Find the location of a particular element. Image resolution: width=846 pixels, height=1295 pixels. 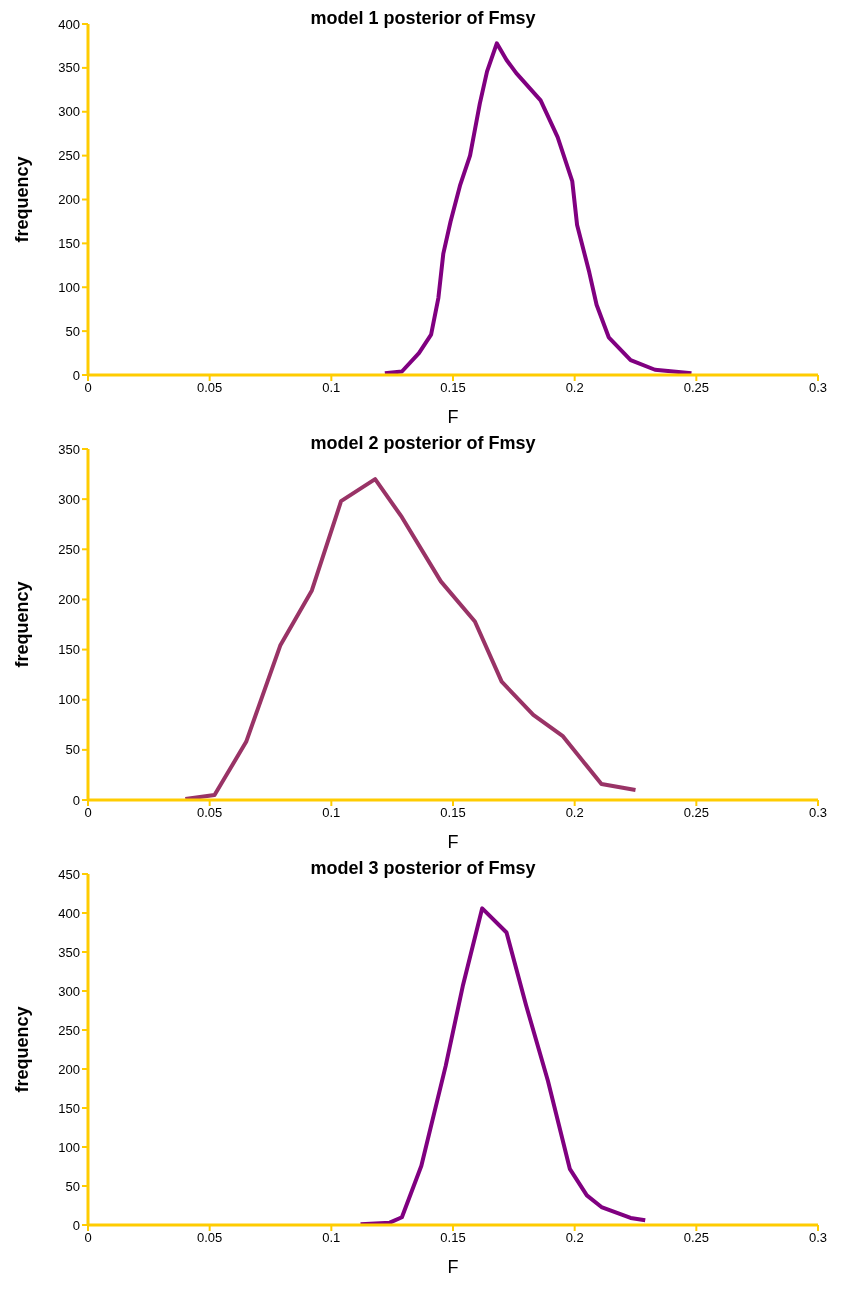

chart-title: model 1 posterior of Fmsy is located at coordinates (423, 18).